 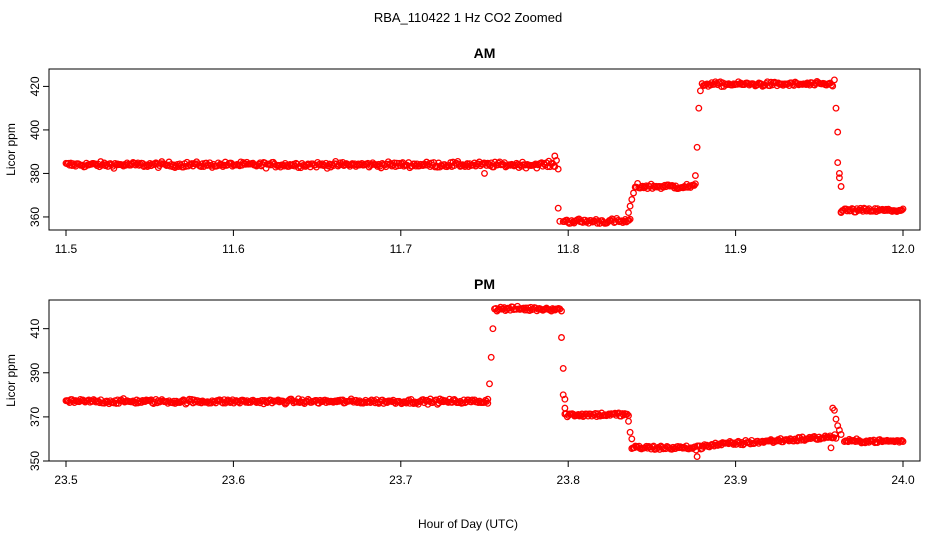 I want to click on x-tick-label: 23.5, so click(x=66, y=480).